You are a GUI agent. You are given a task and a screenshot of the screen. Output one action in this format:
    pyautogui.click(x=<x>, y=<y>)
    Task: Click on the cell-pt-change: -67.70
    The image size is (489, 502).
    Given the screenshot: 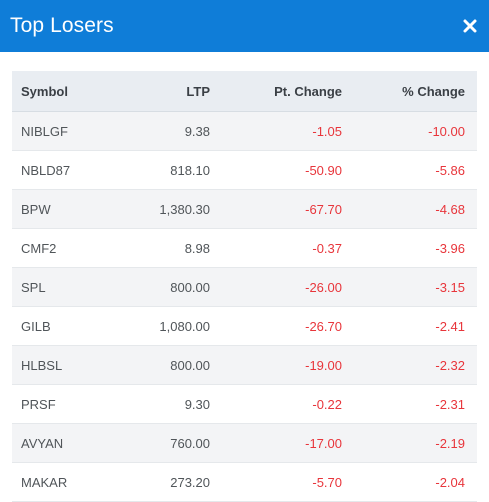 What is the action you would take?
    pyautogui.click(x=276, y=209)
    